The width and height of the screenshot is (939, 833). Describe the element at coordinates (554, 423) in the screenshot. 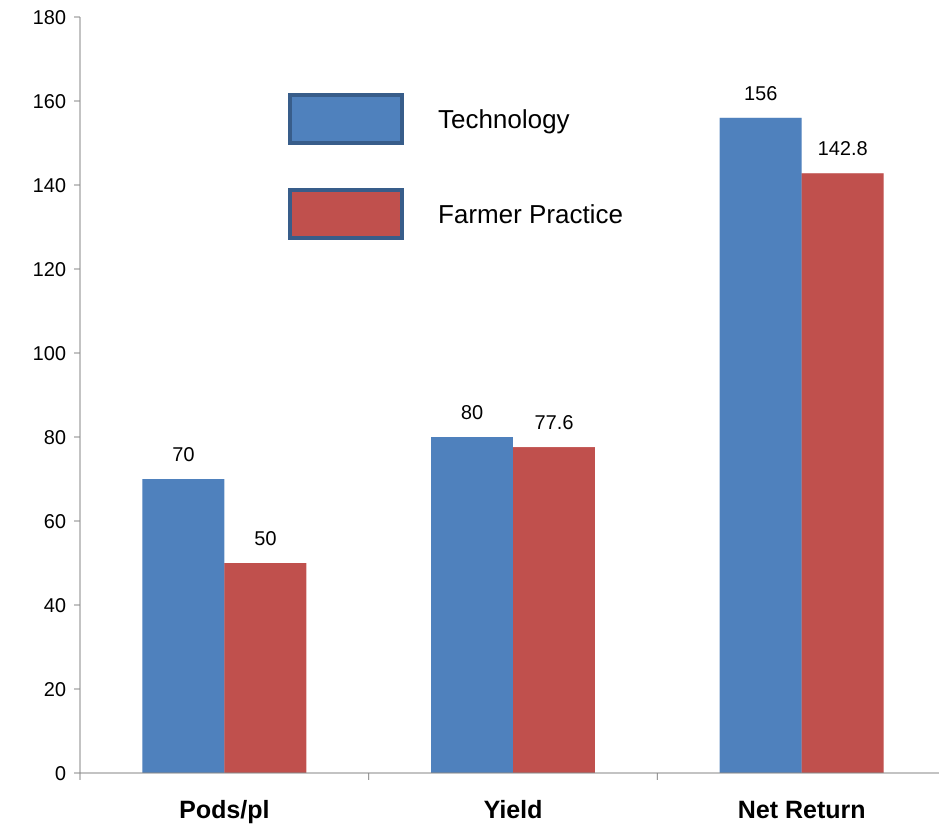

I see `data-label: 77.6` at that location.